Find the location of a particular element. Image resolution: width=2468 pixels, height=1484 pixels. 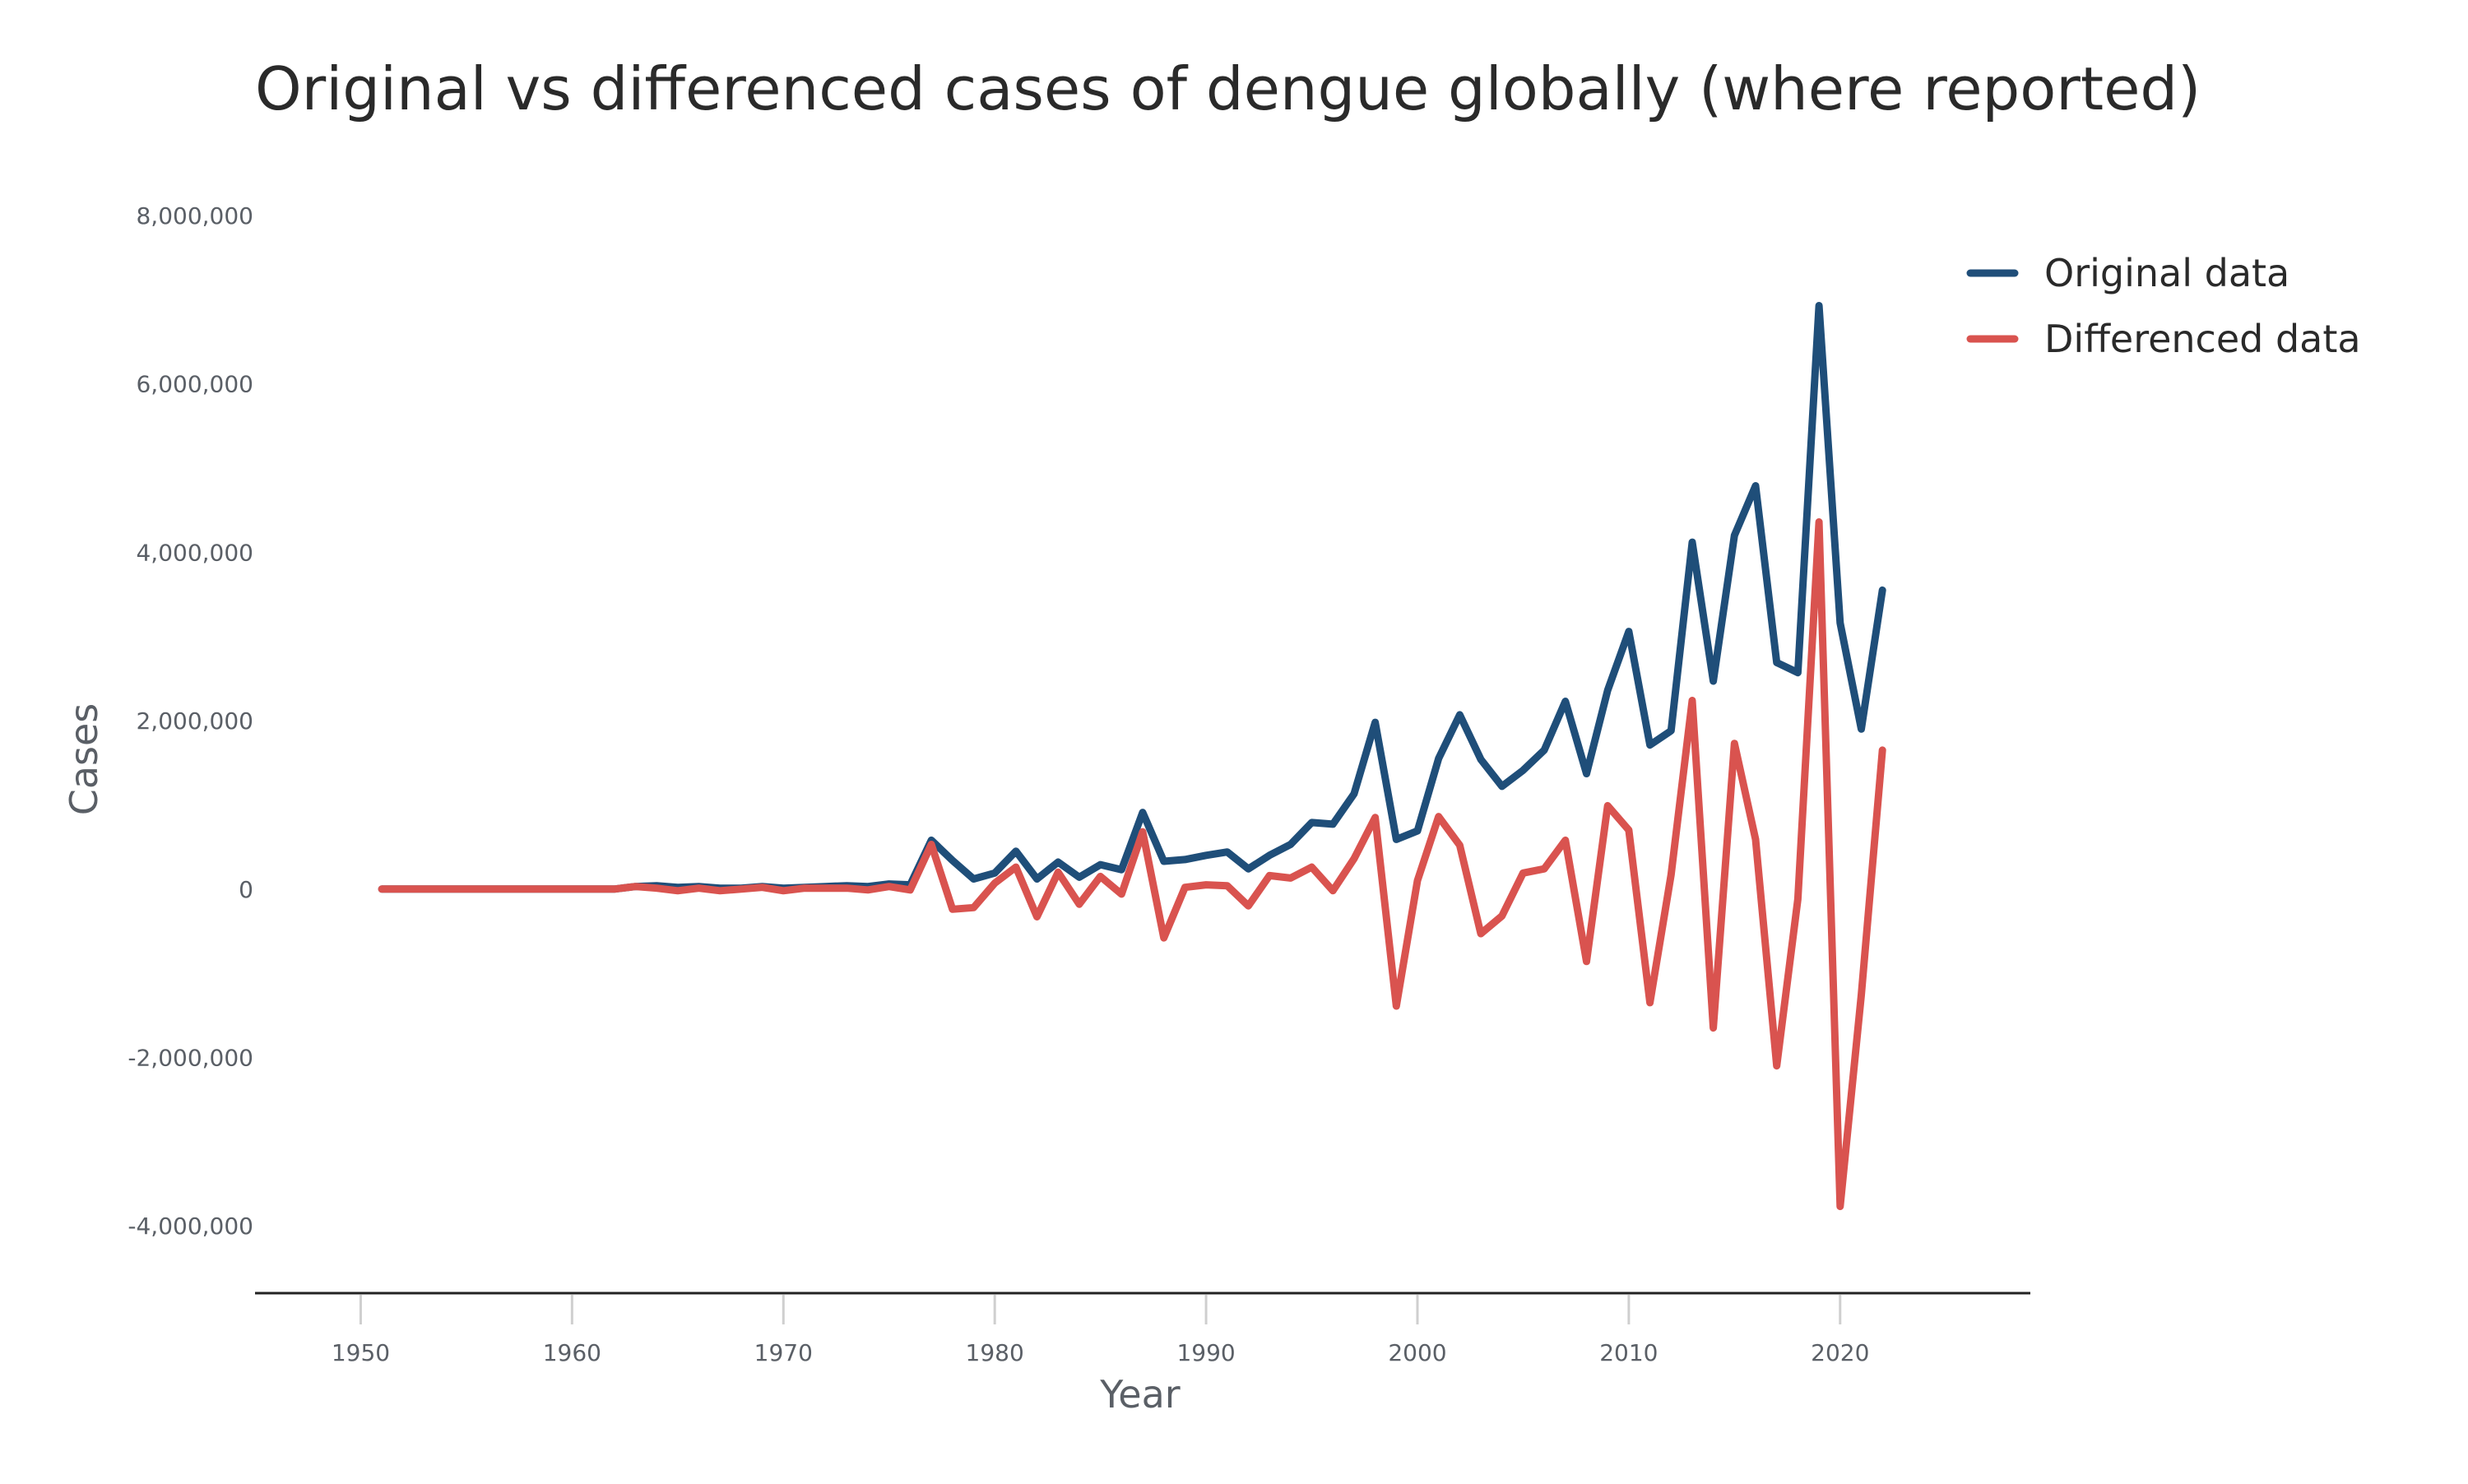

x-tick-label: 2000 is located at coordinates (1417, 1352).